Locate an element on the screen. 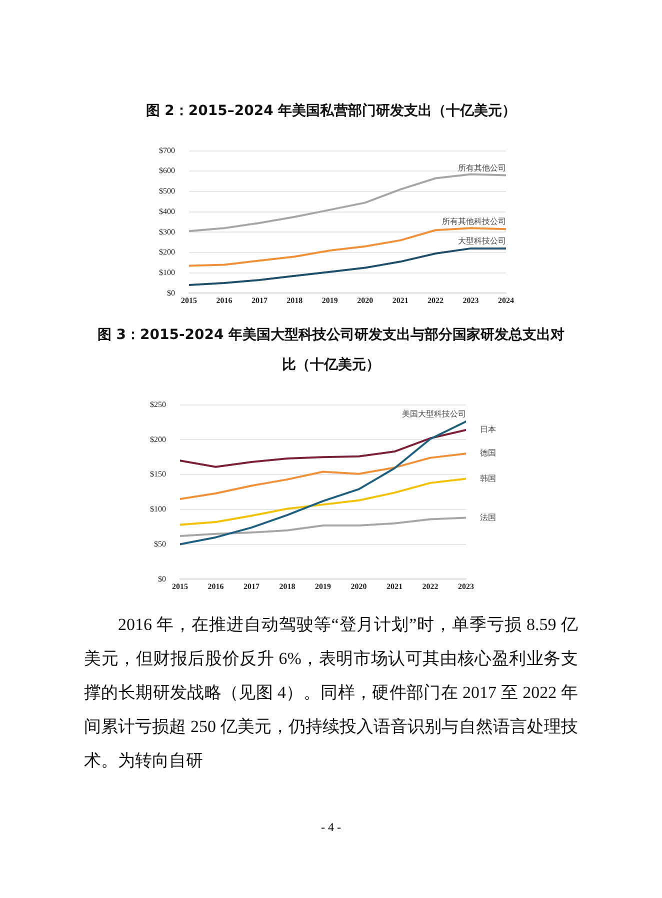  y-tick-label: $50 is located at coordinates (160, 543).